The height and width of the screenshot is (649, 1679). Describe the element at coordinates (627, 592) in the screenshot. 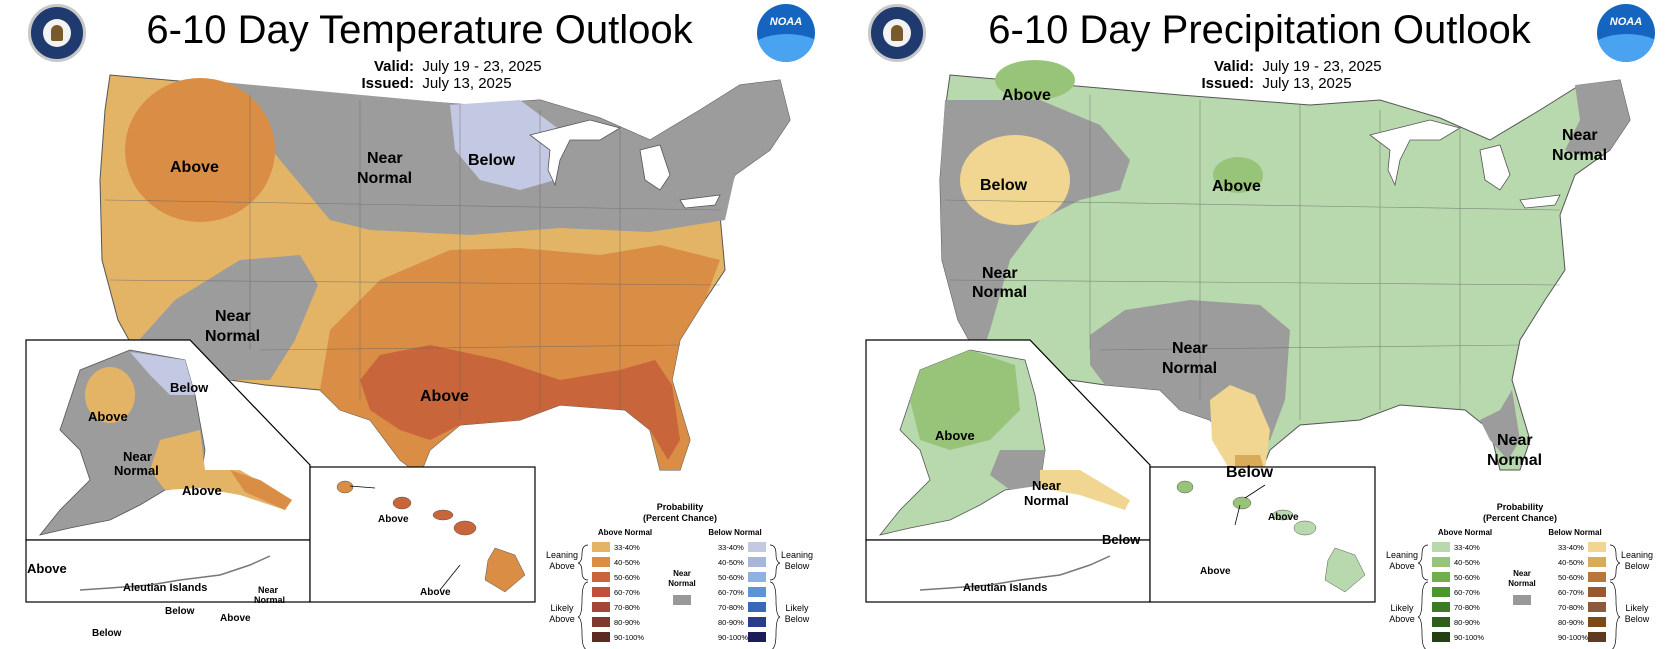

I see `legend-range-above-3: 60-70%` at that location.